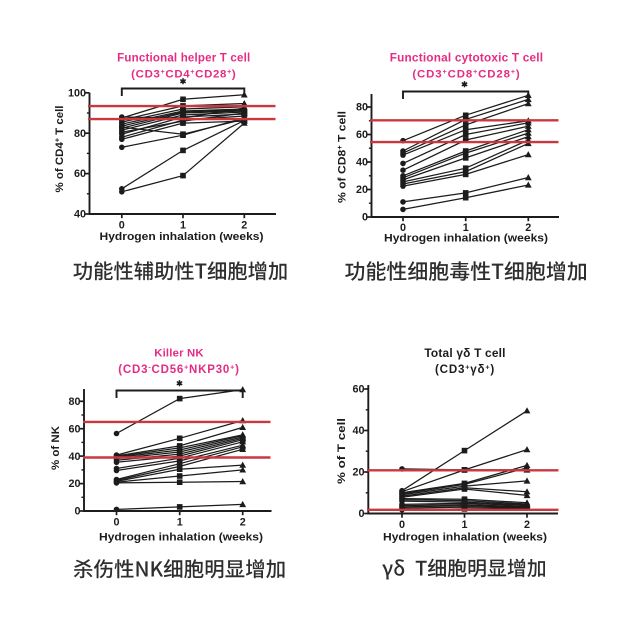 The width and height of the screenshot is (640, 622). What do you see at coordinates (342, 451) in the screenshot?
I see `svg-text: % of T cell` at bounding box center [342, 451].